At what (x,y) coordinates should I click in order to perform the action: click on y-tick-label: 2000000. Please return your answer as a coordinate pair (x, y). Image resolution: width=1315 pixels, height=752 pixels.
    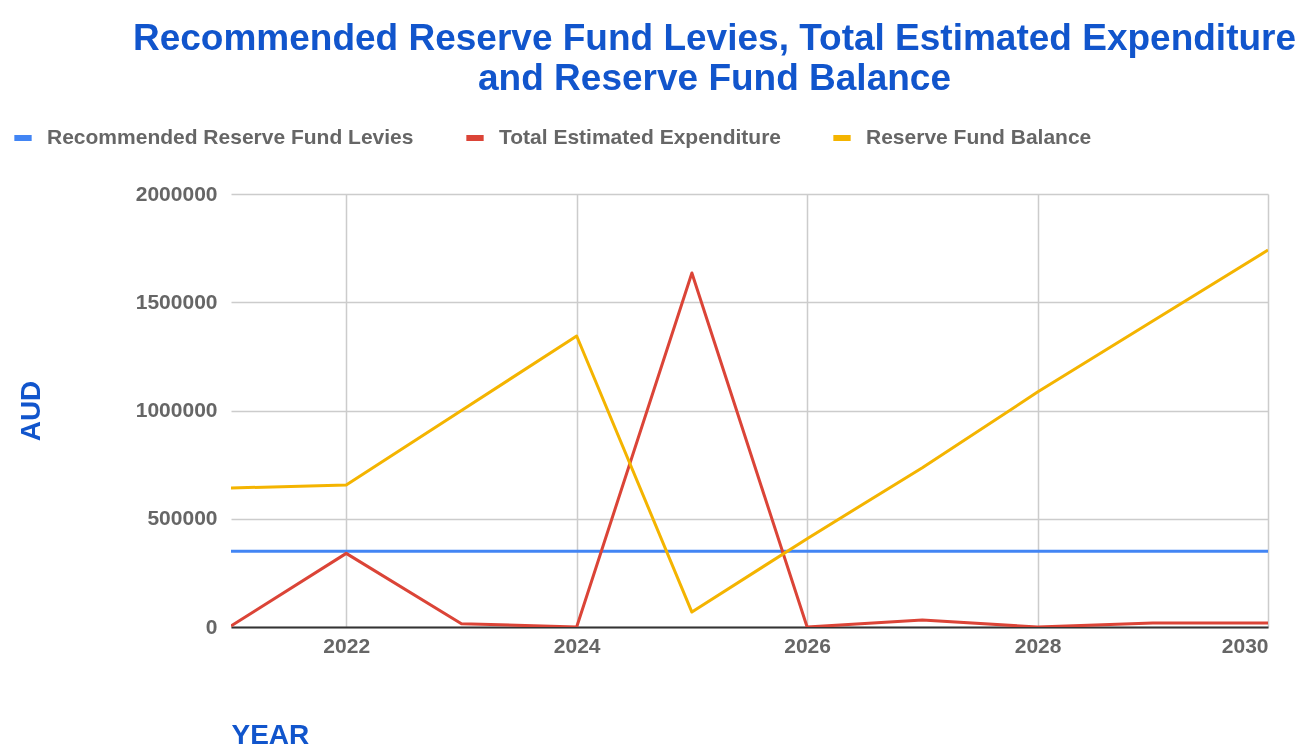
    Looking at the image, I should click on (176, 193).